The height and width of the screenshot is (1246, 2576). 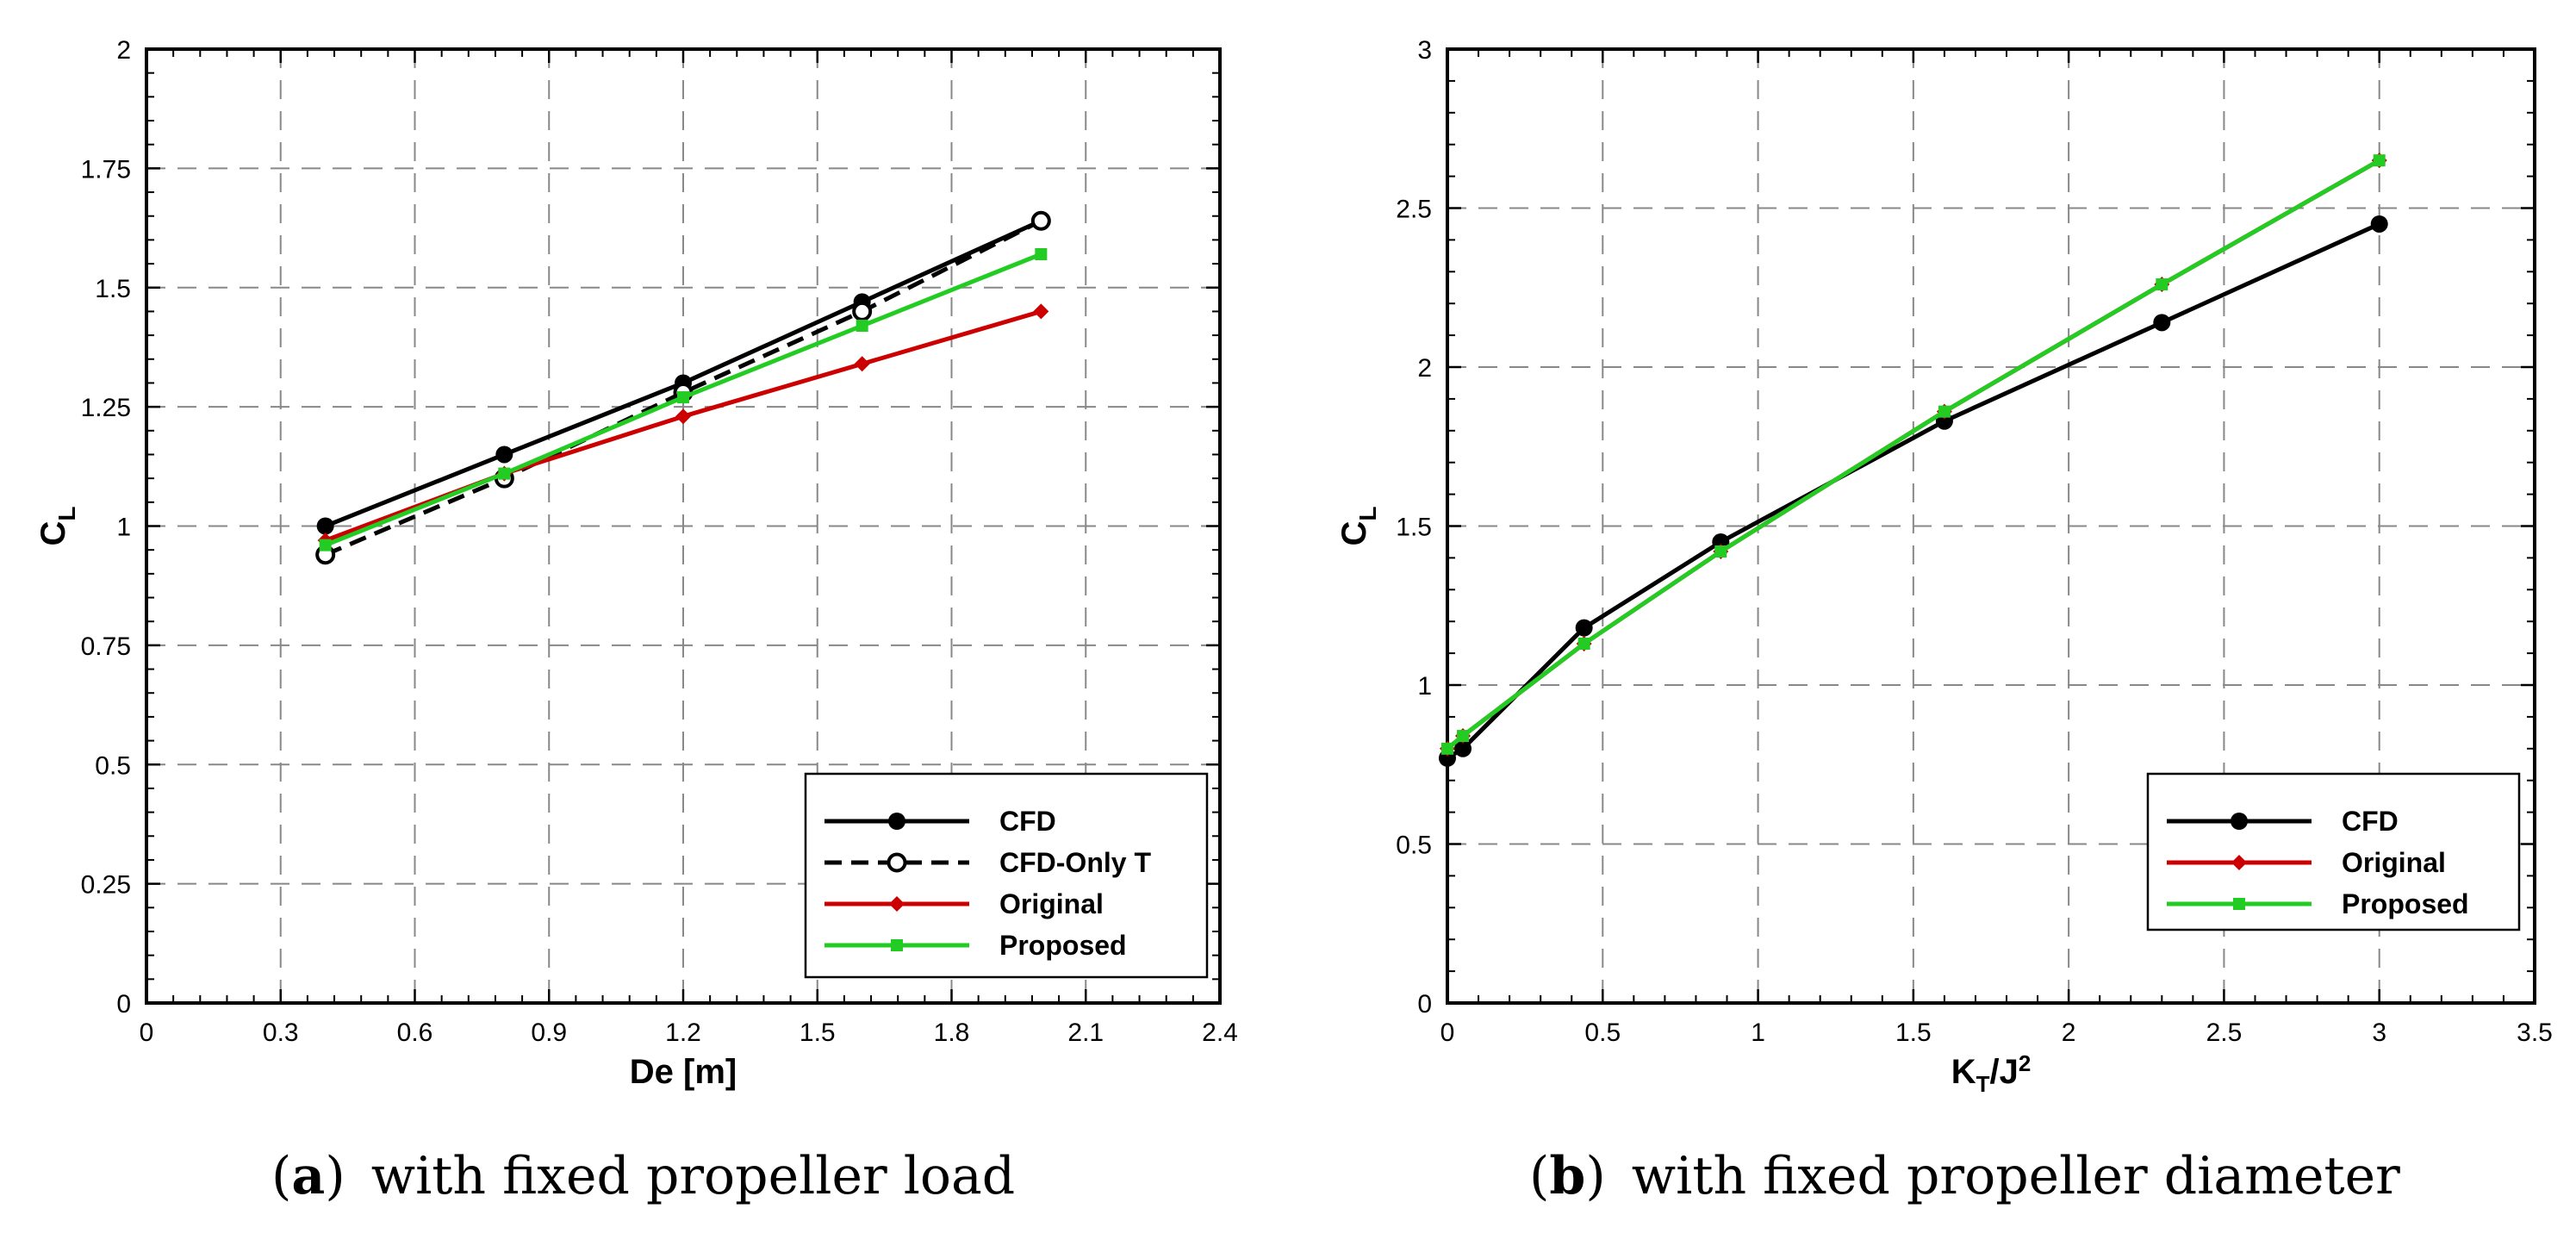 What do you see at coordinates (1220, 1033) in the screenshot?
I see `x-tick-label: 2.4` at bounding box center [1220, 1033].